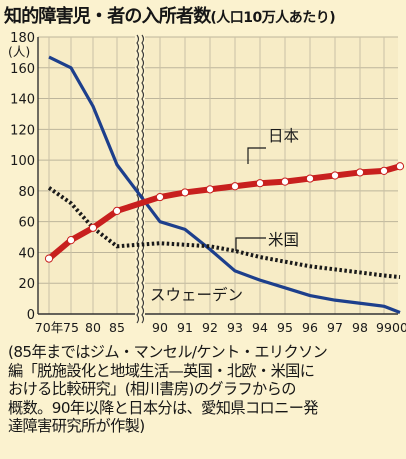  Describe the element at coordinates (384, 327) in the screenshot. I see `x-tick-label: 99` at that location.